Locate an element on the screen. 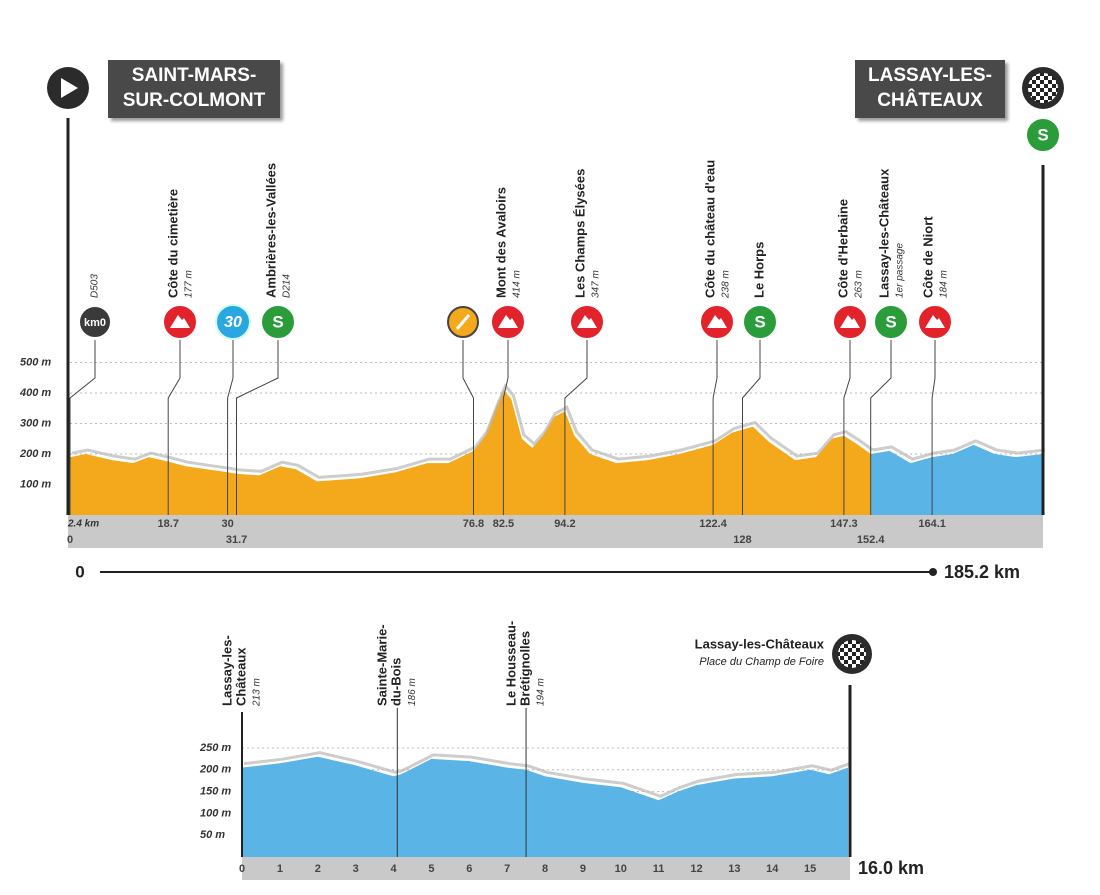 The height and width of the screenshot is (895, 1100). x-tick-label: 7 is located at coordinates (507, 869).